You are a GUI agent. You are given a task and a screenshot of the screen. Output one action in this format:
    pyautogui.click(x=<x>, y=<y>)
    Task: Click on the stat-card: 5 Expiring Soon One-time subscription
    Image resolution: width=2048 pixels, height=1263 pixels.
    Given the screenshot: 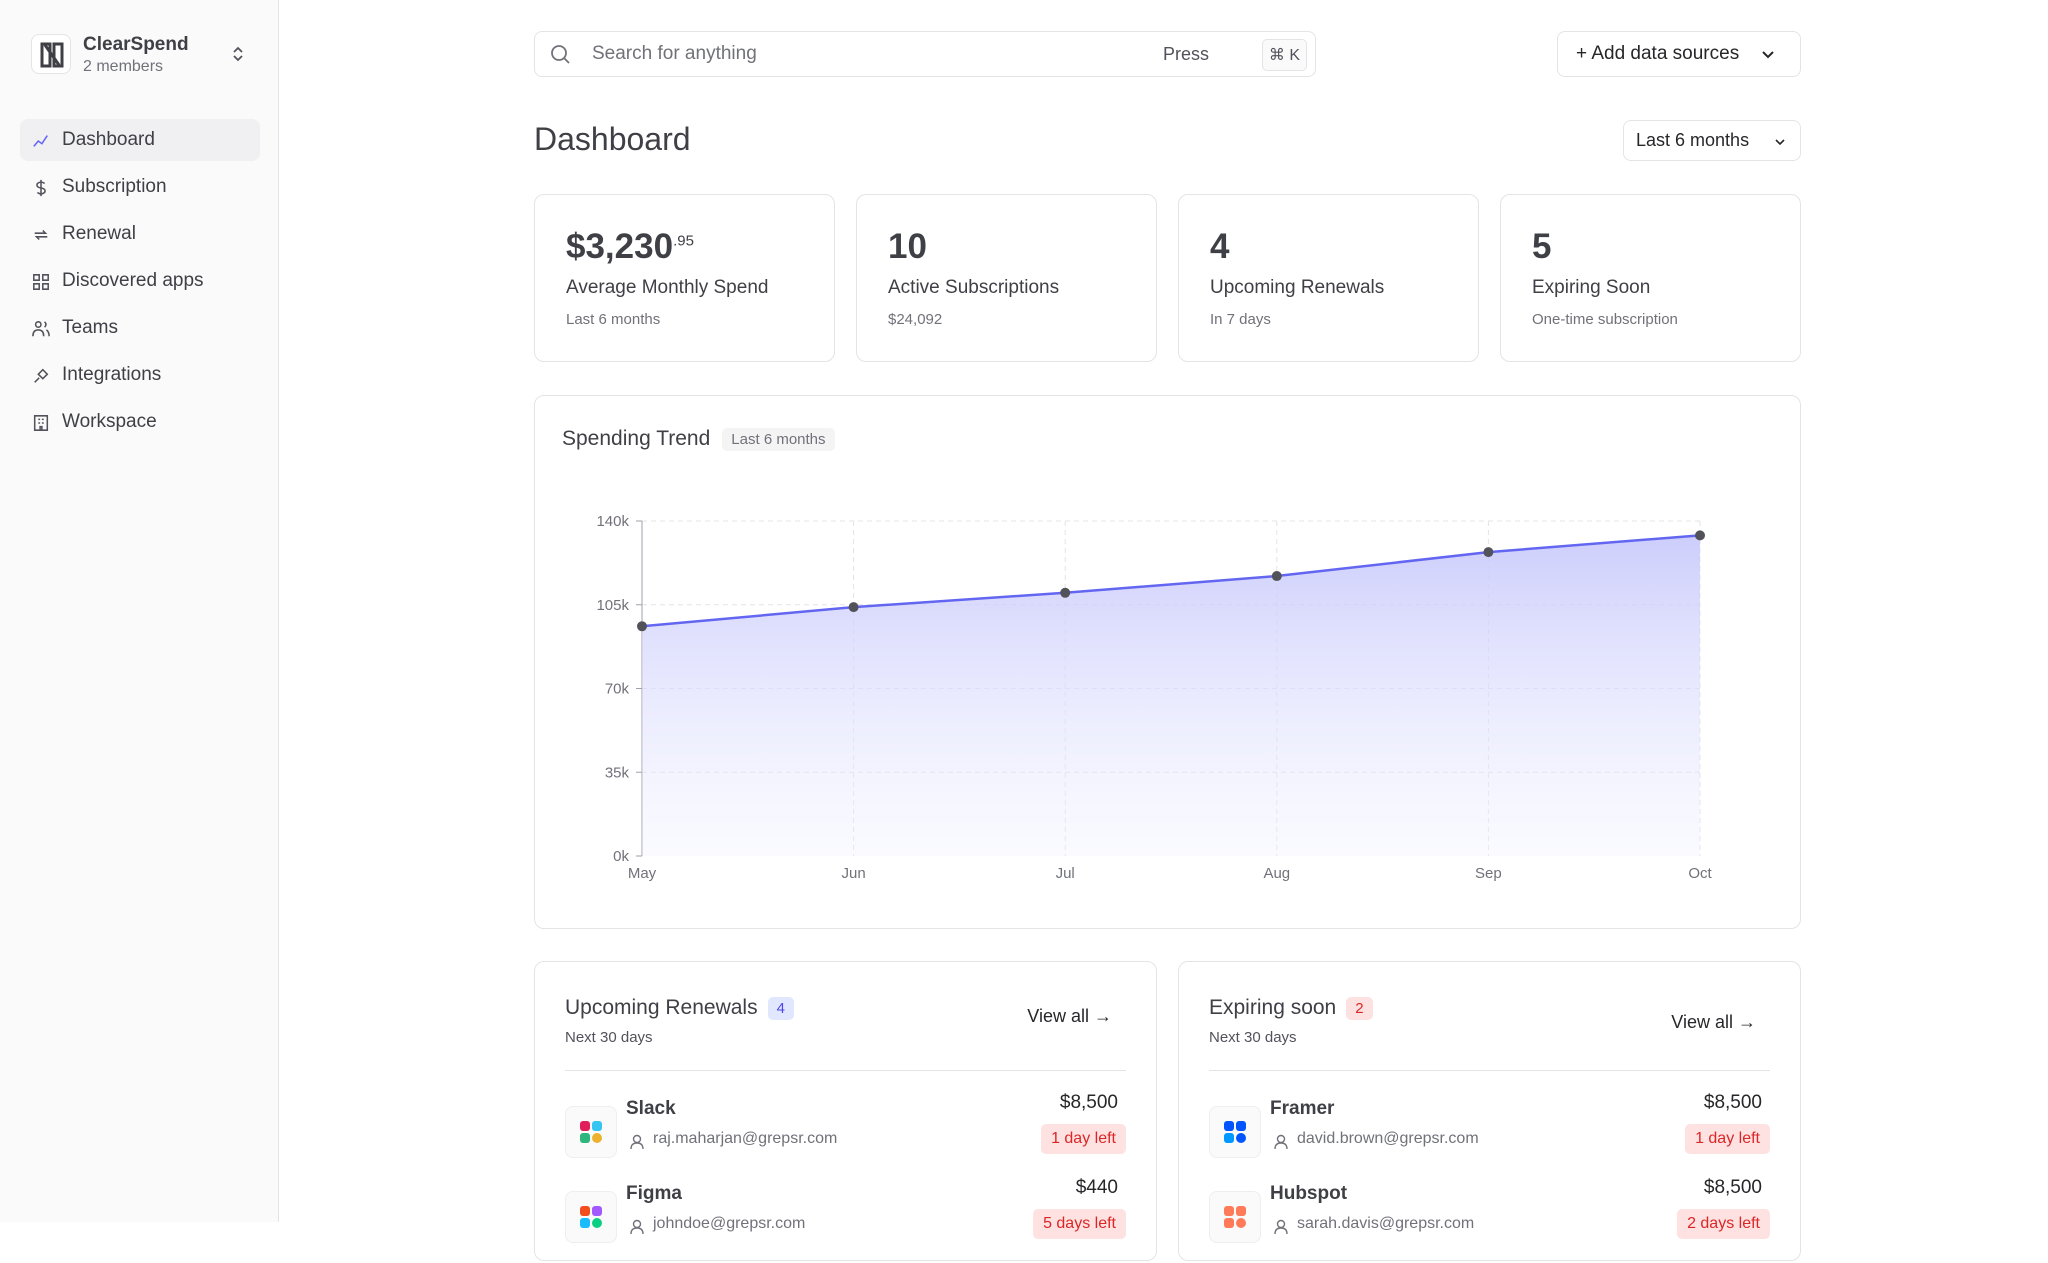 What is the action you would take?
    pyautogui.click(x=1650, y=278)
    